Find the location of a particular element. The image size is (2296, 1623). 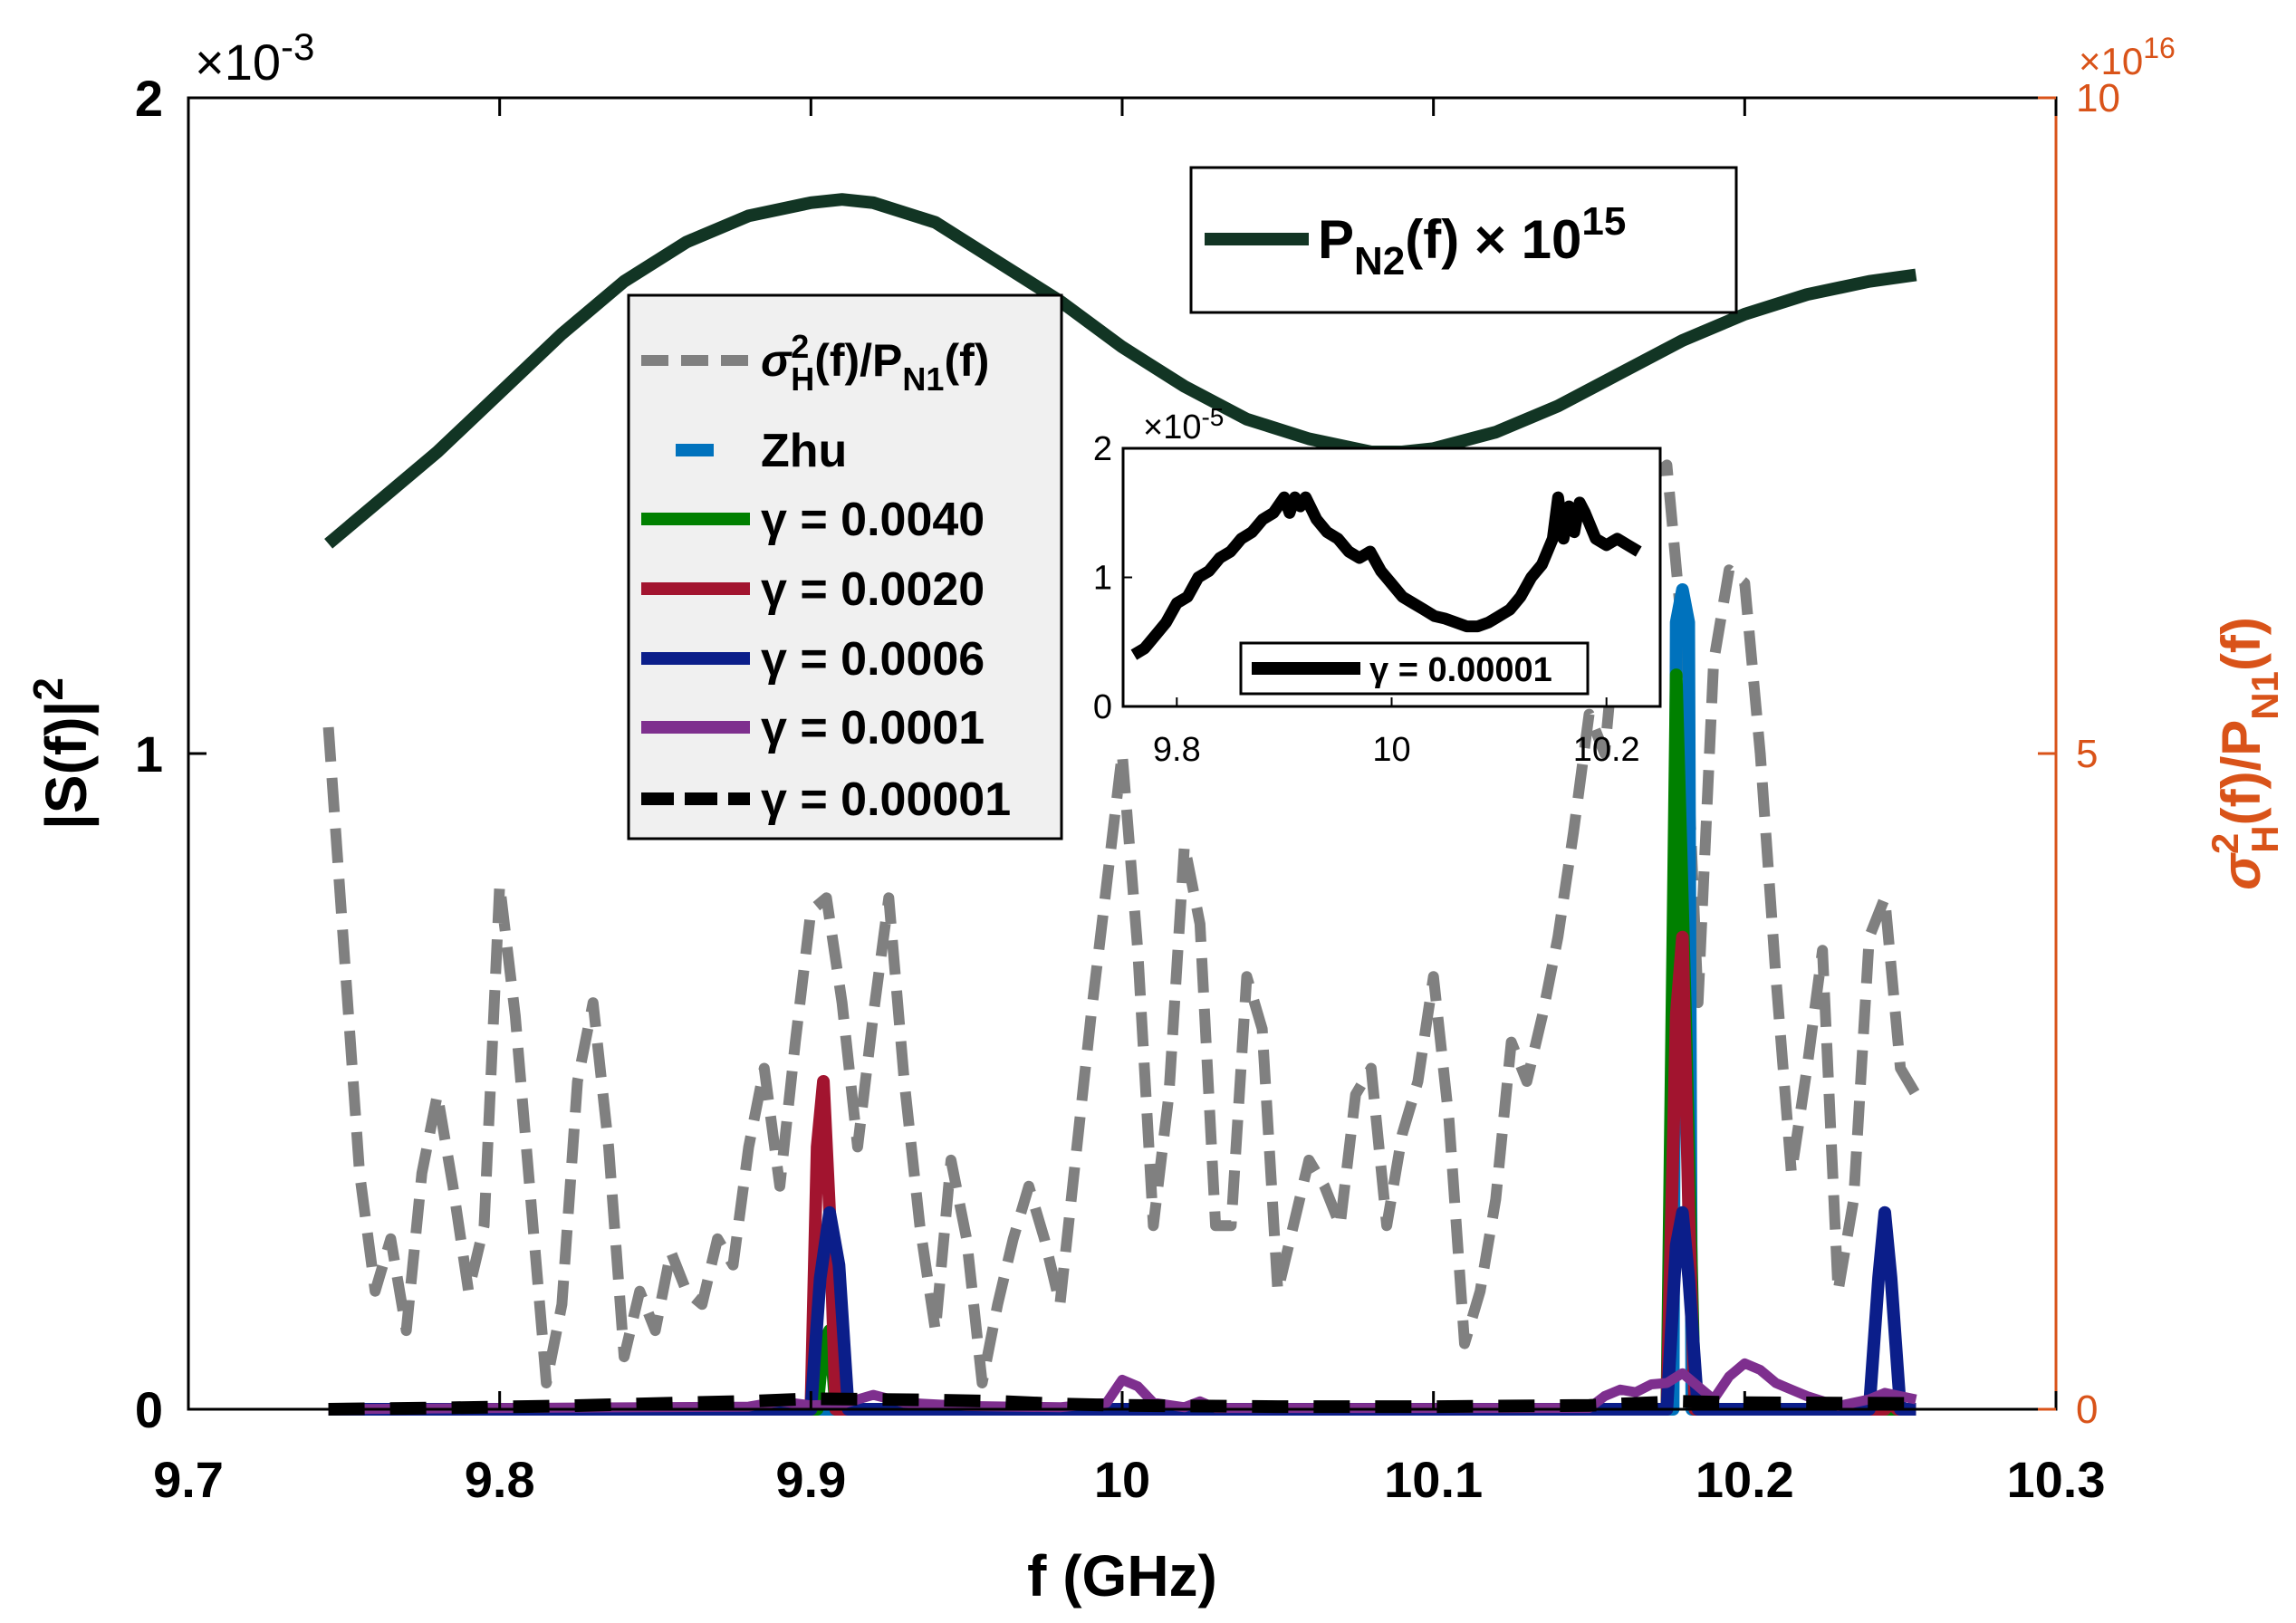

x-tick-label: 9.7 is located at coordinates (188, 1479).